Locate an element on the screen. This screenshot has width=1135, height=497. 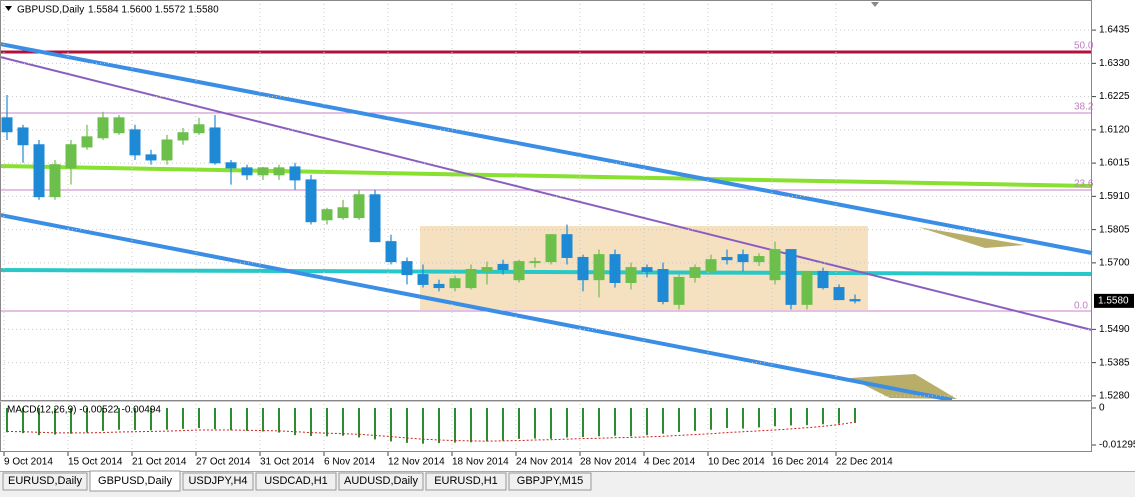
tab: GBPJPY,M15 is located at coordinates (550, 481).